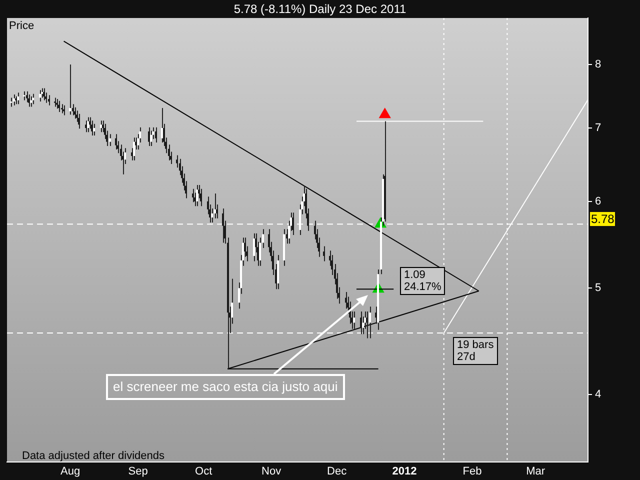 The image size is (640, 480). I want to click on annotation: el screneer me saco esta cia justo aqui, so click(225, 387).